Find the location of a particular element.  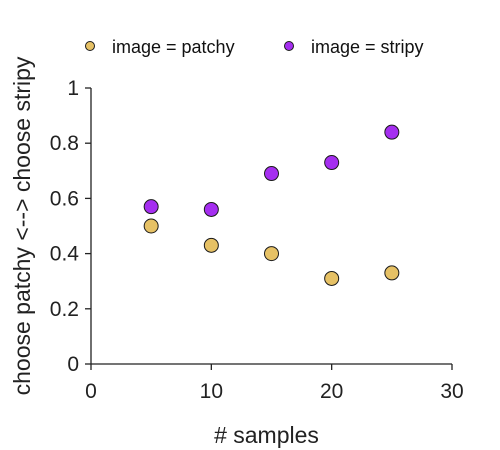

x-ticks: 0 10 20 30 is located at coordinates (274, 383).